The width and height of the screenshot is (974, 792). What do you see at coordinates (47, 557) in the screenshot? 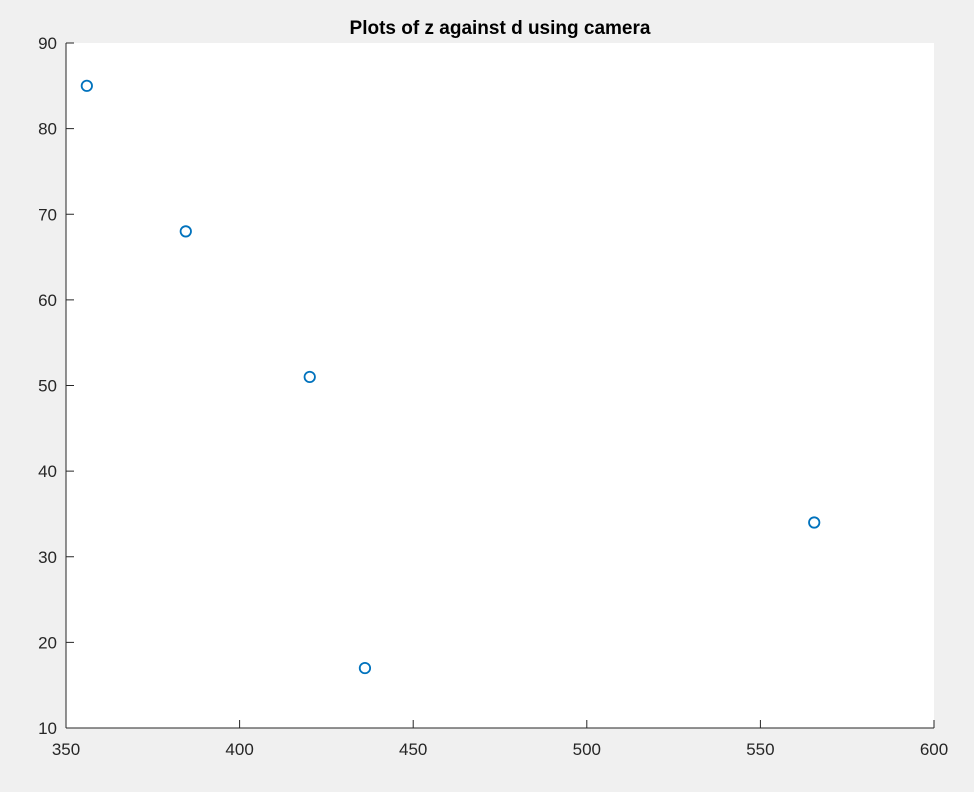
I see `y-tick-label: 30` at bounding box center [47, 557].